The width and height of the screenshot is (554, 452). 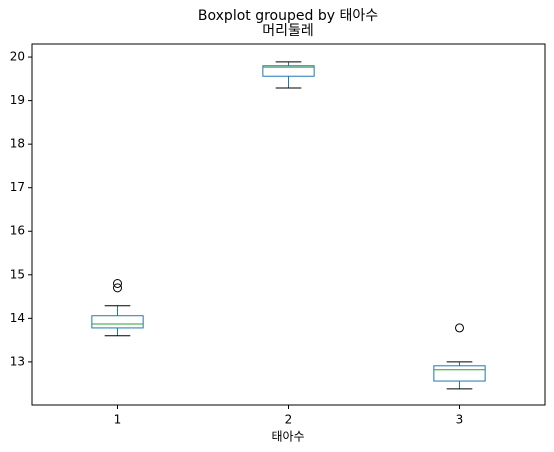 I want to click on y-tick-label: 13, so click(x=17, y=361).